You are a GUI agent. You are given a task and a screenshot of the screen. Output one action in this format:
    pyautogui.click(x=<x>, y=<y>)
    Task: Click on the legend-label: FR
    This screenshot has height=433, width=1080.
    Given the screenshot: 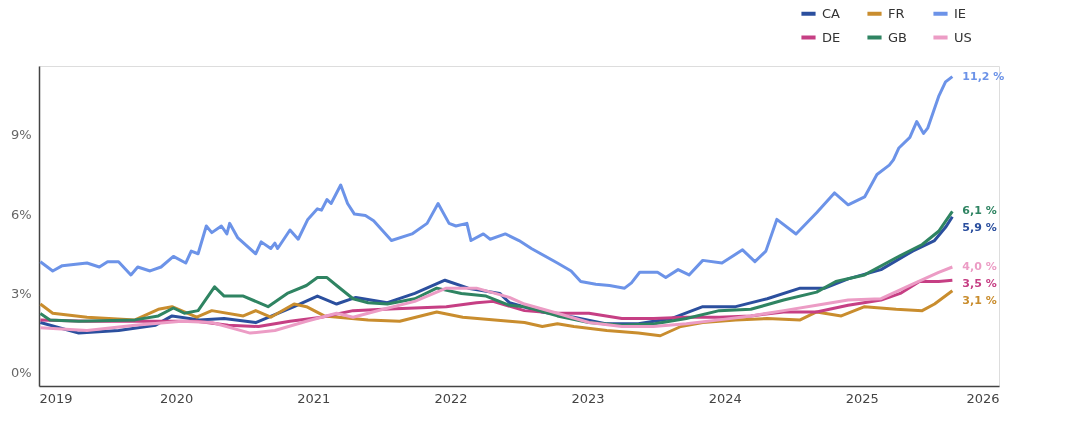 What is the action you would take?
    pyautogui.click(x=896, y=13)
    